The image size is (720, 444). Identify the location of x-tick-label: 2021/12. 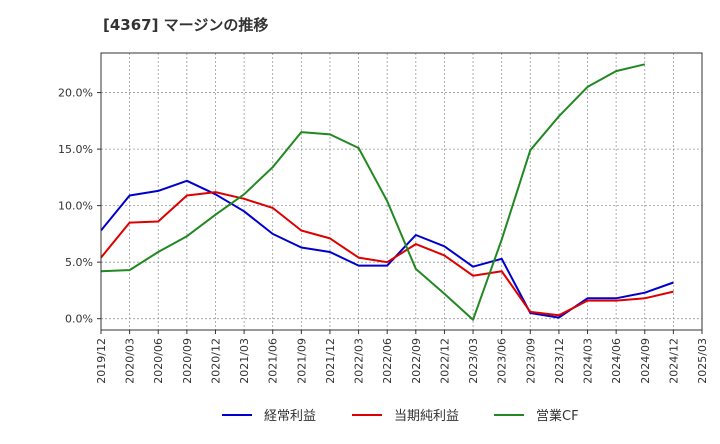
(330, 361).